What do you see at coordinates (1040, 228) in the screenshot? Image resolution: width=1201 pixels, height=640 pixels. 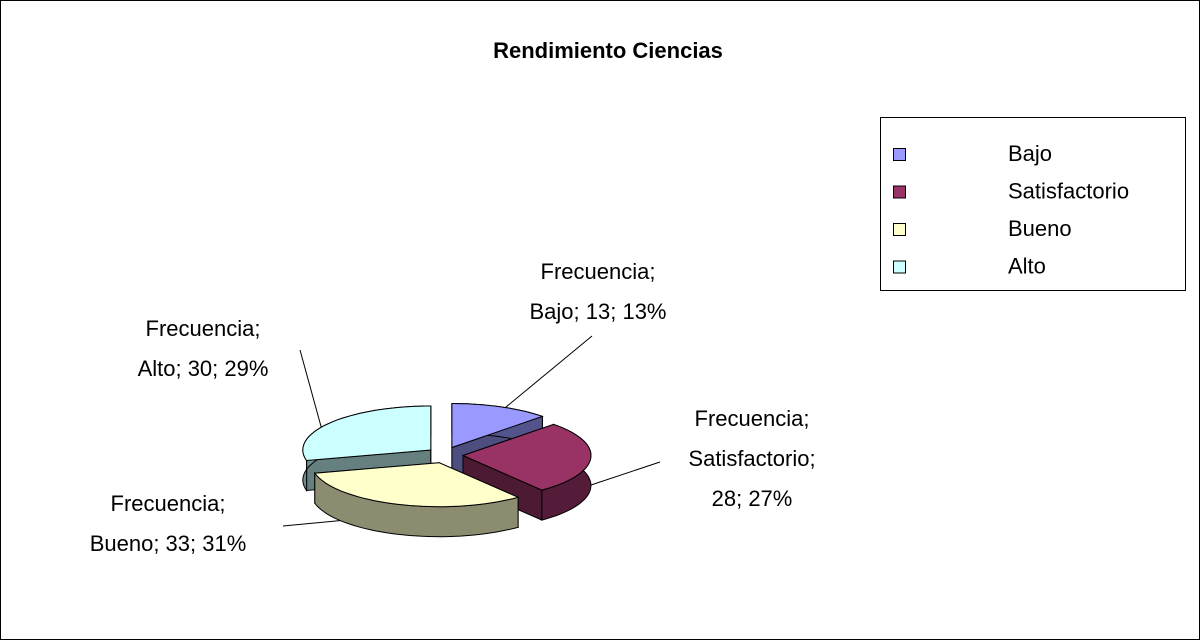 I see `legend-label: Bueno` at bounding box center [1040, 228].